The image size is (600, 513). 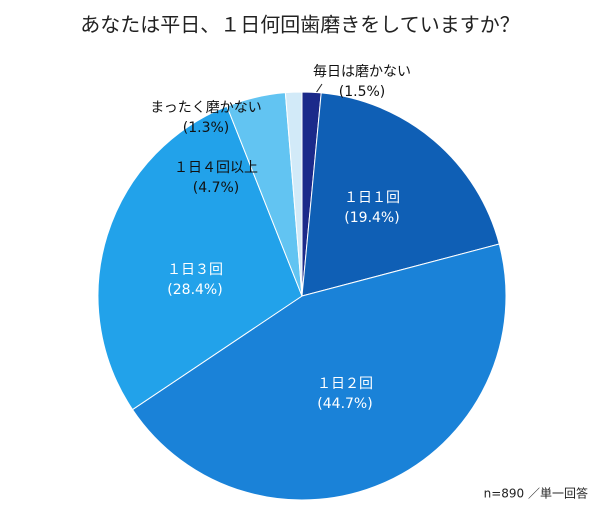 What do you see at coordinates (205, 108) in the screenshot?
I see `slice-label: まったく磨かない` at bounding box center [205, 108].